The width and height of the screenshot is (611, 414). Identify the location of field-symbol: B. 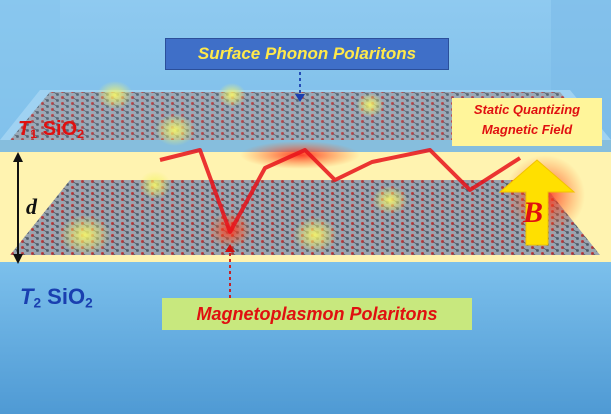
(533, 212).